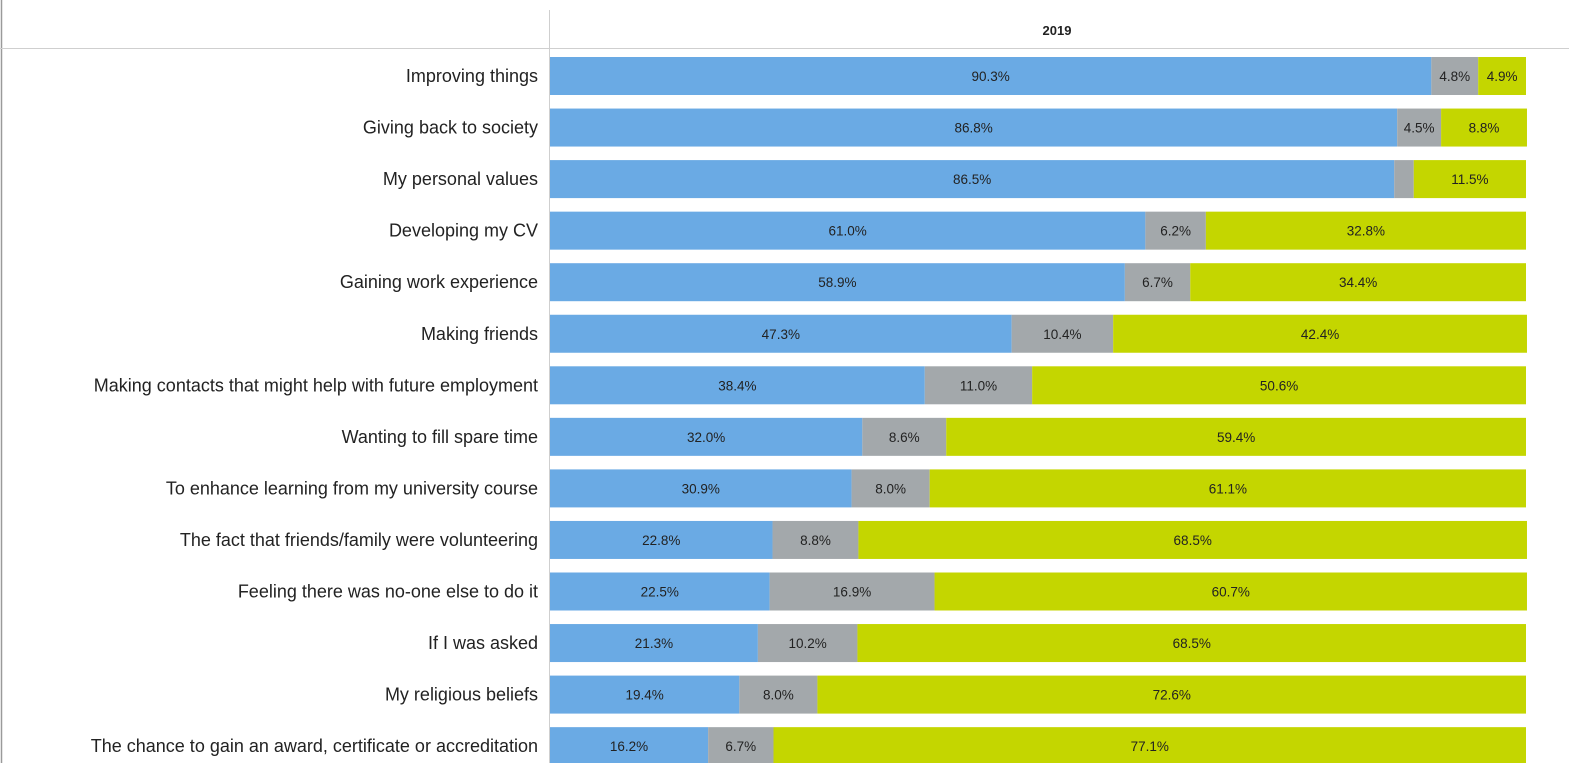 The width and height of the screenshot is (1569, 763). What do you see at coordinates (388, 592) in the screenshot?
I see `category-label: Feeling there was no-one else to do it` at bounding box center [388, 592].